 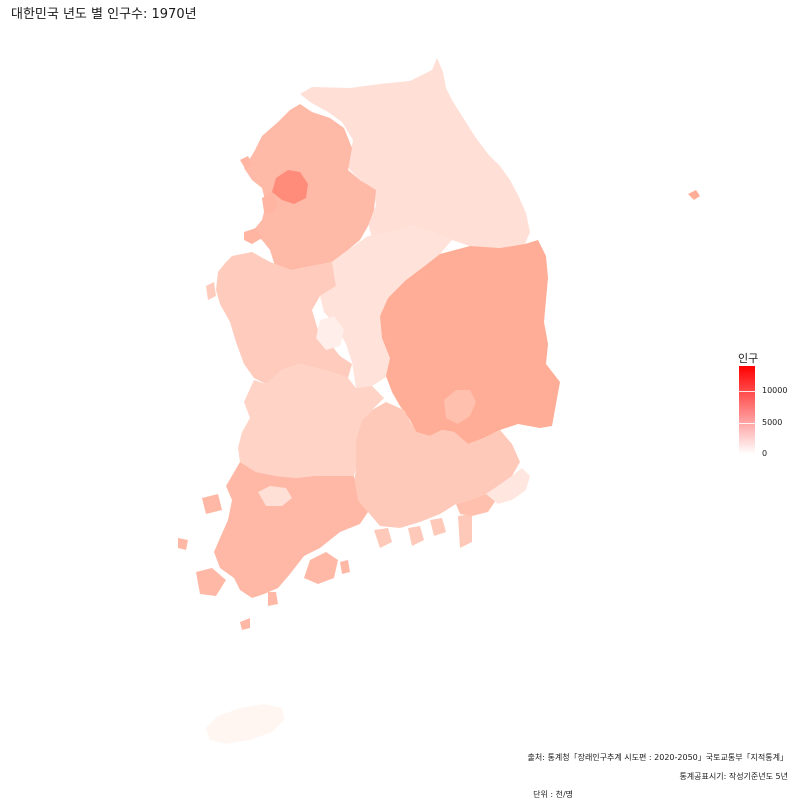 What do you see at coordinates (415, 153) in the screenshot?
I see `region-gangwon` at bounding box center [415, 153].